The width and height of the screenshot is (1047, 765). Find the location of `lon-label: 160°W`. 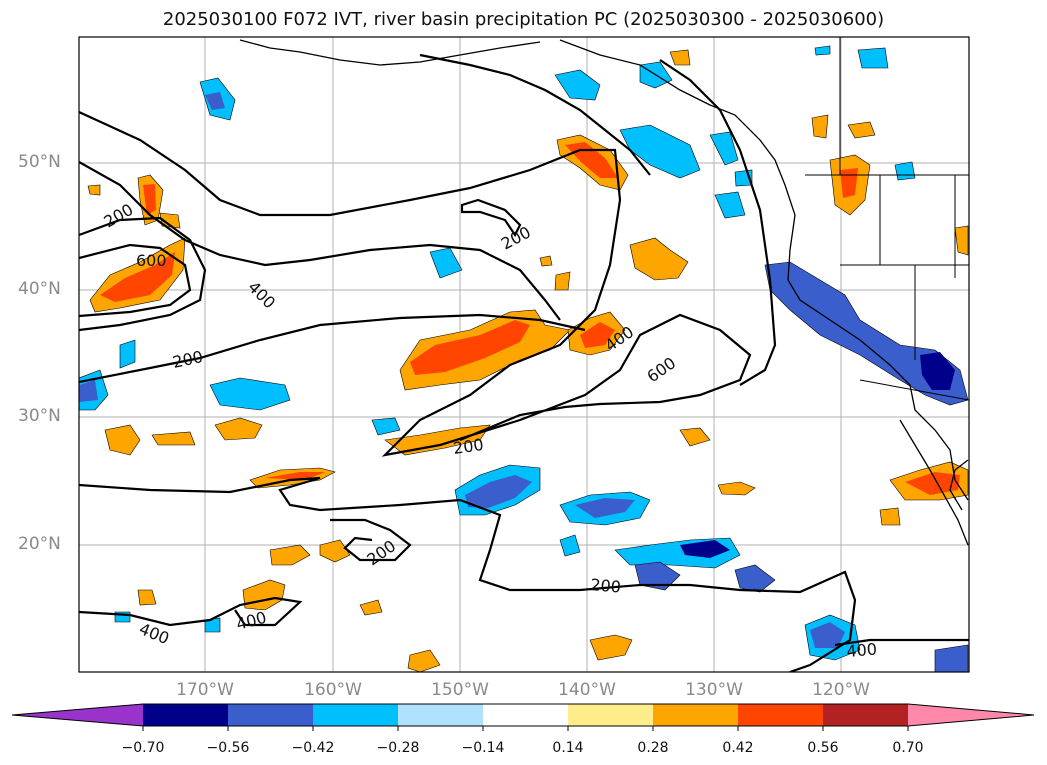

lon-label: 160°W is located at coordinates (333, 690).